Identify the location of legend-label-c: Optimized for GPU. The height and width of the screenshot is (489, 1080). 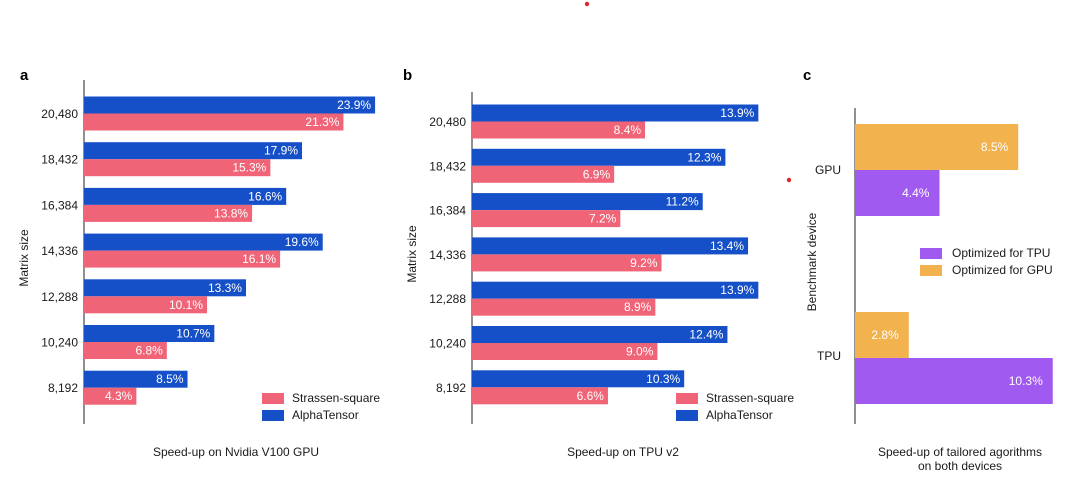
(1002, 270).